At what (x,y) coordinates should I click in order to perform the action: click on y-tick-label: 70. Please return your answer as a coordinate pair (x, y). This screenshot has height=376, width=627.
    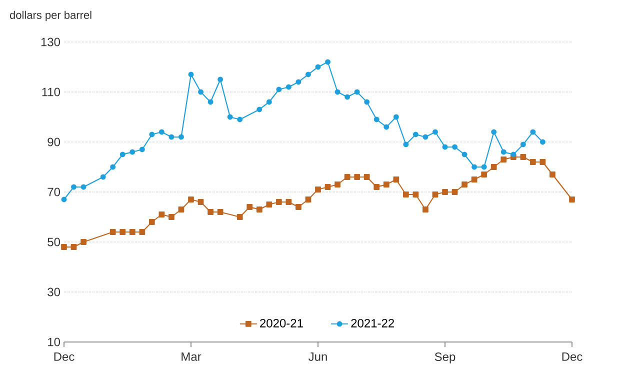
    Looking at the image, I should click on (54, 192).